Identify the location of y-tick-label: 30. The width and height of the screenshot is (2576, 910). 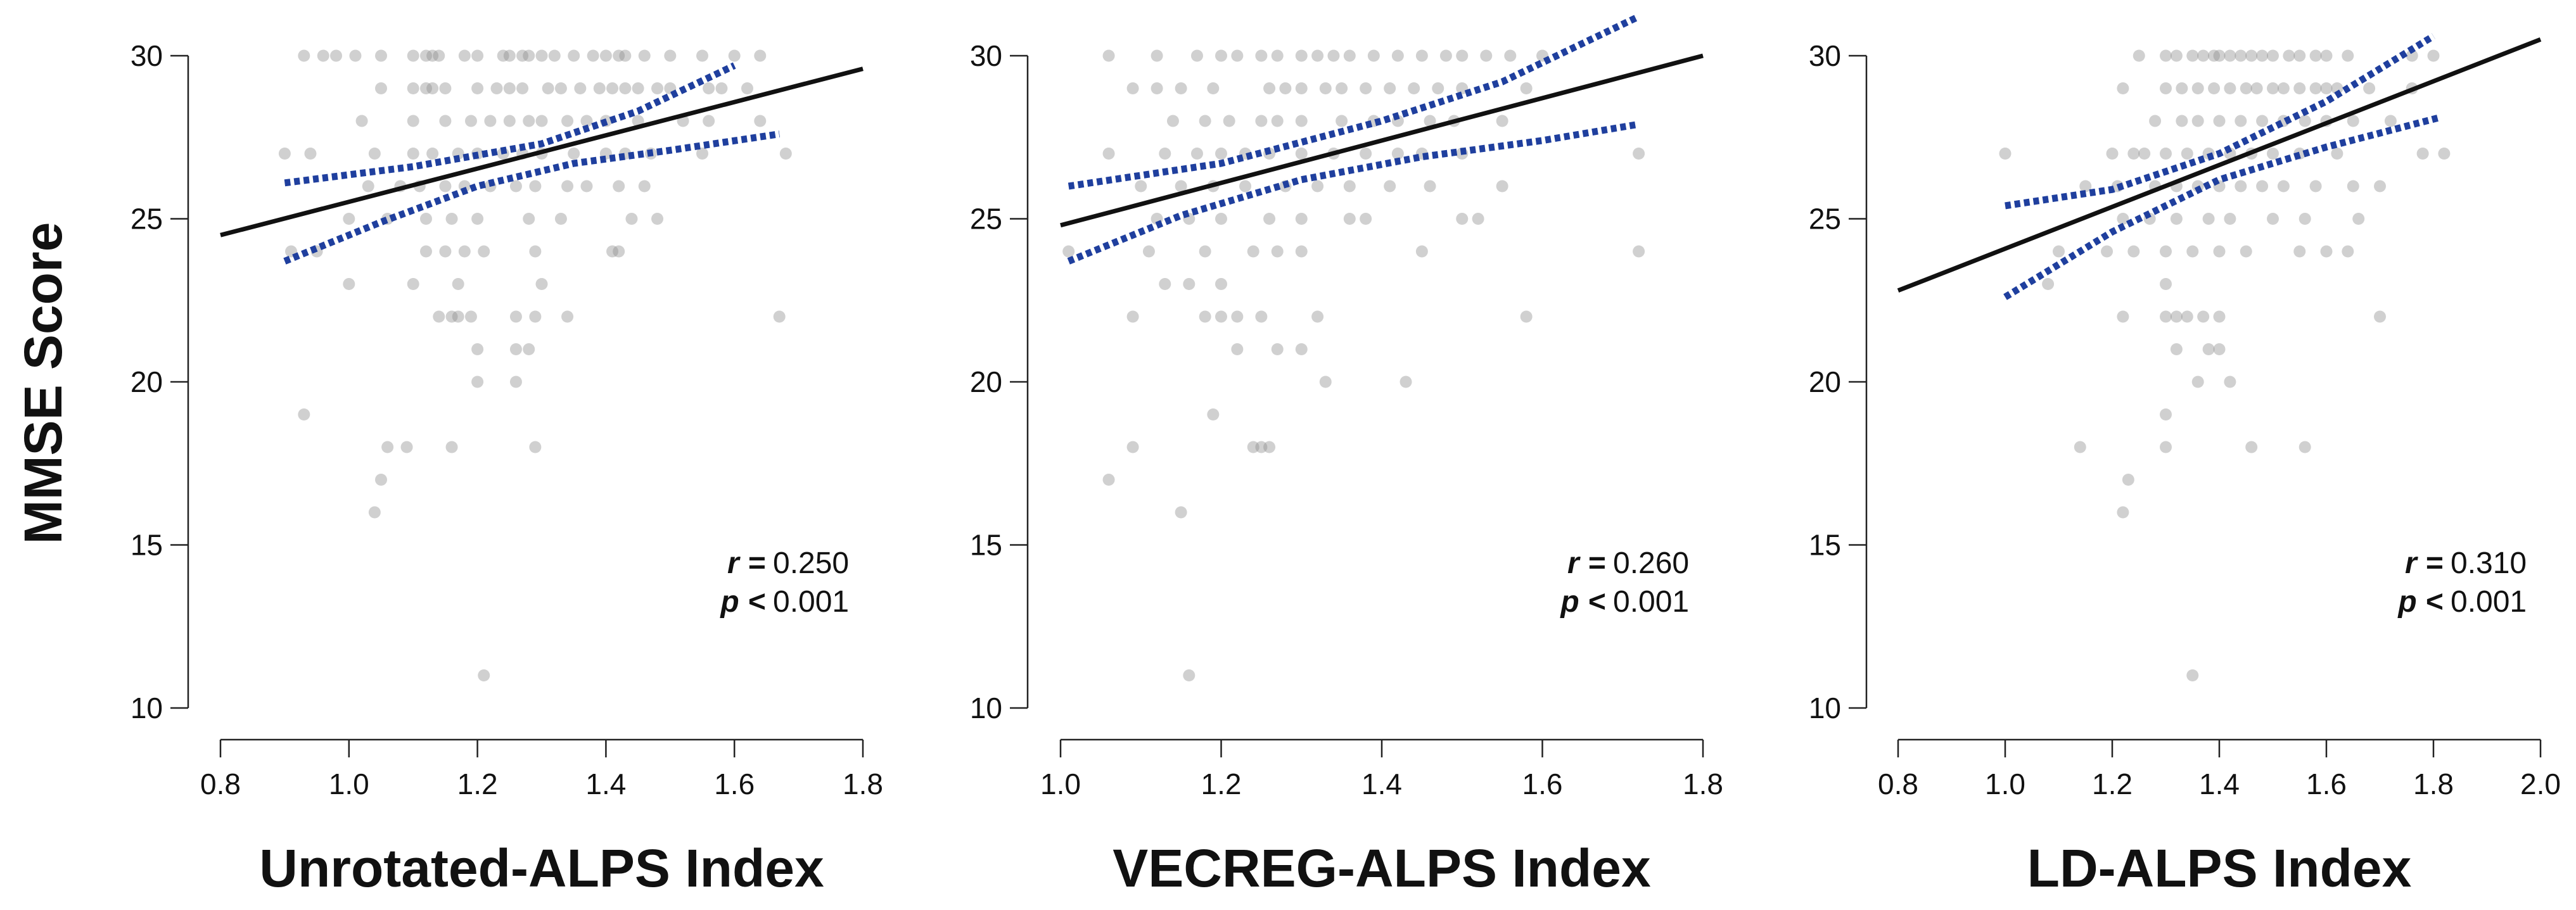
(986, 55).